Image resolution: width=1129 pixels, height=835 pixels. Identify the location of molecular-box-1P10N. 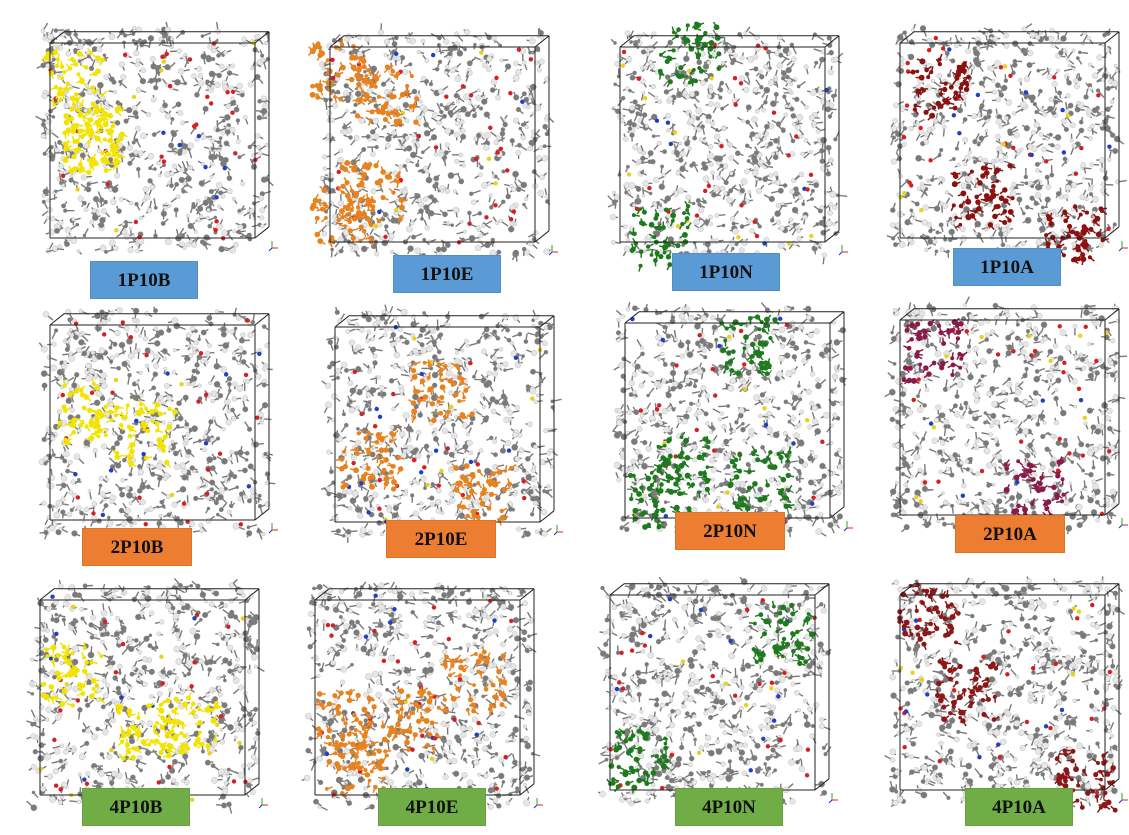
(725, 147).